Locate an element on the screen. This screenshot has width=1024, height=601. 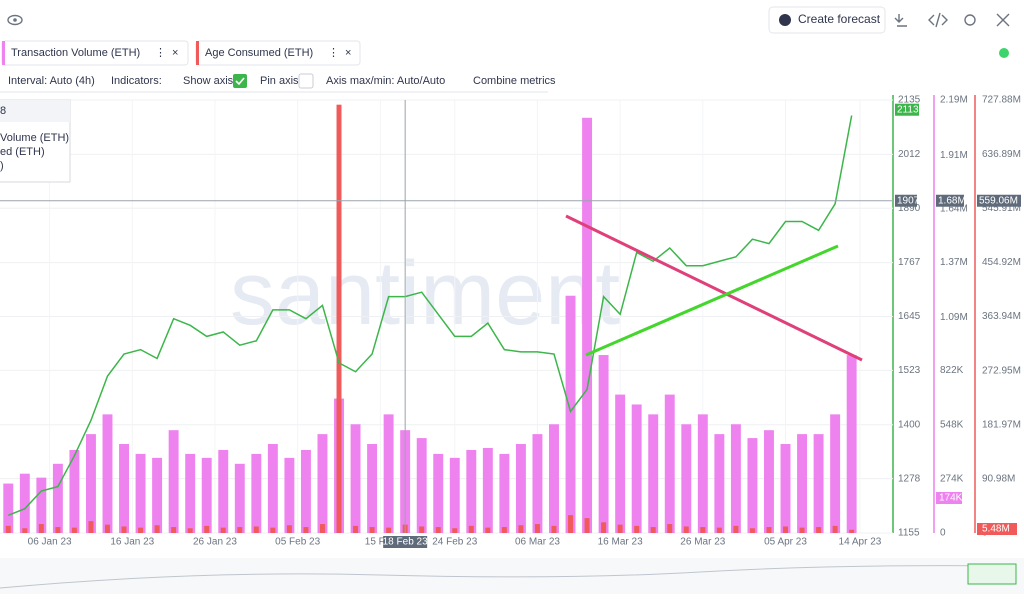
crosshair-value: 559.06M is located at coordinates (998, 200).